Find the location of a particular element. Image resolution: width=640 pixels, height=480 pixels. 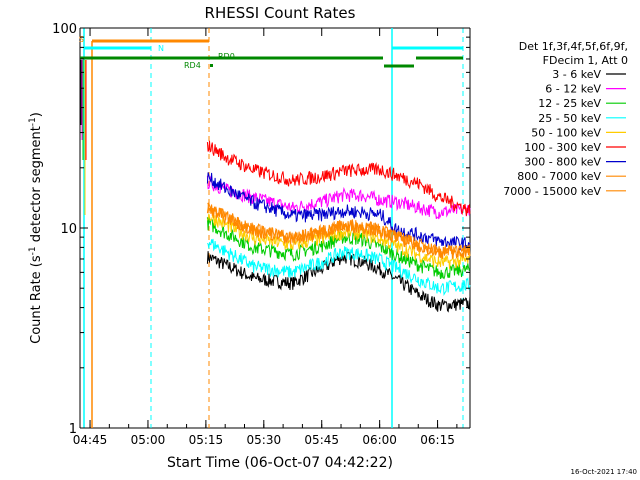

x-tick-label: 05:30 is located at coordinates (264, 440).